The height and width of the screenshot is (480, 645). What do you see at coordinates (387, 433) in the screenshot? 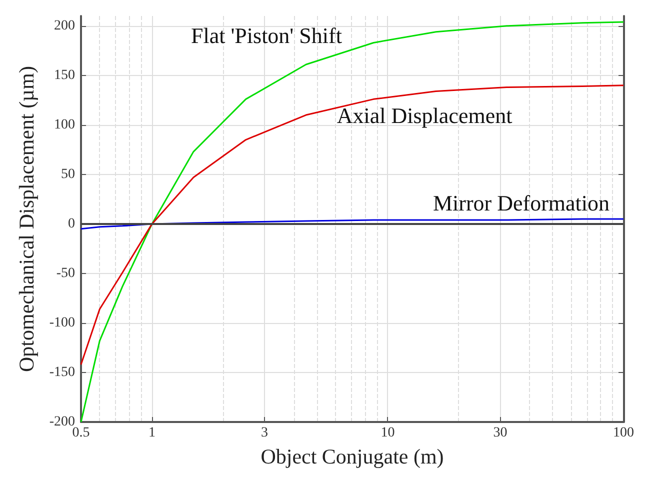
I see `x-tick-label: 10` at bounding box center [387, 433].